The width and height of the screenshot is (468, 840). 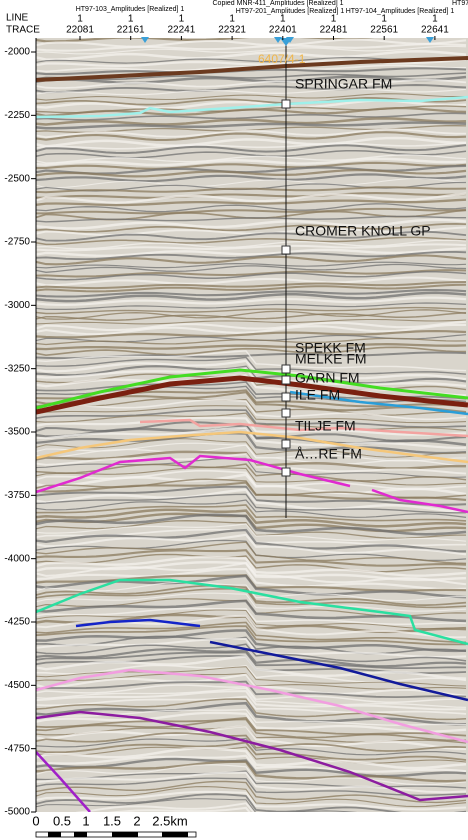 What do you see at coordinates (384, 30) in the screenshot?
I see `trace-label: 22561` at bounding box center [384, 30].